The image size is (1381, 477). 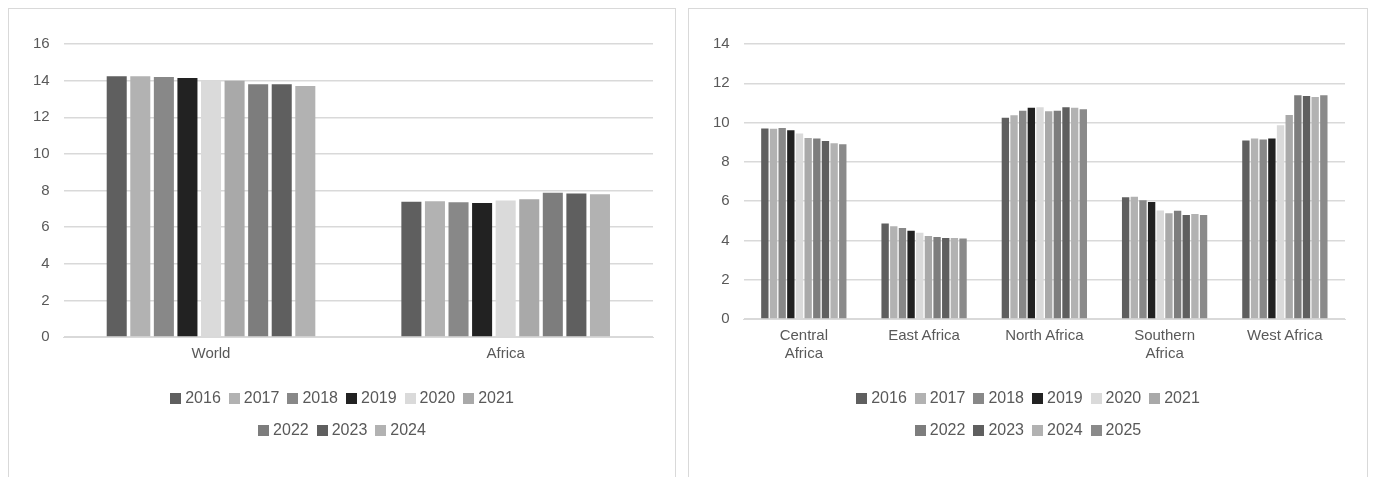 What do you see at coordinates (1123, 430) in the screenshot?
I see `legend-label: 2025` at bounding box center [1123, 430].